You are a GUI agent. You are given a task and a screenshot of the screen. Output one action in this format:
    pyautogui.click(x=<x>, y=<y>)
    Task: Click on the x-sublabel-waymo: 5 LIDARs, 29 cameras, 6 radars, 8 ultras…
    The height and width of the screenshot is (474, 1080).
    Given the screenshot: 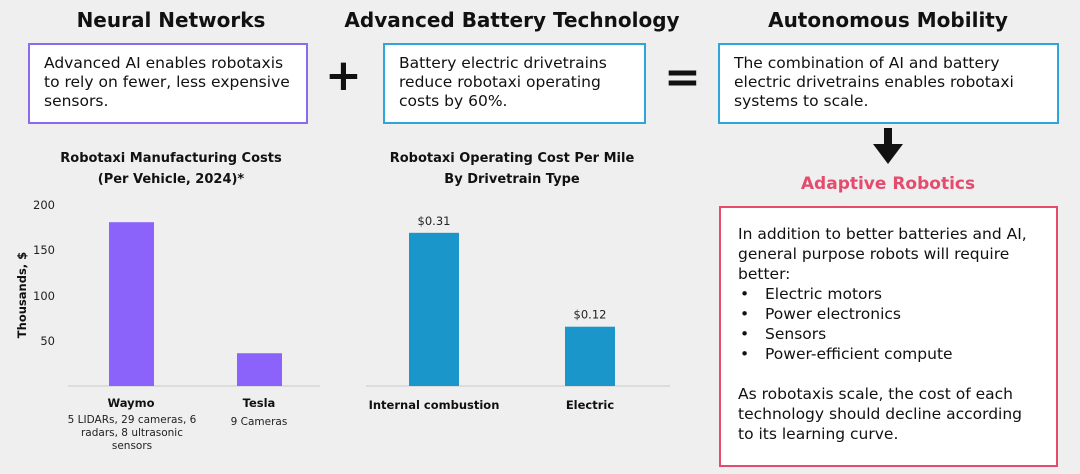 What is the action you would take?
    pyautogui.click(x=132, y=433)
    